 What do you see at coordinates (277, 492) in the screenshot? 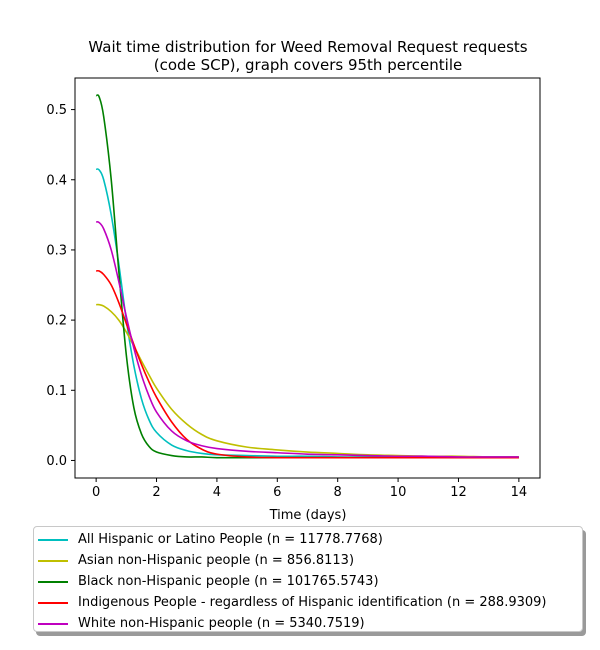
I see `x-tick-label: 6` at bounding box center [277, 492].